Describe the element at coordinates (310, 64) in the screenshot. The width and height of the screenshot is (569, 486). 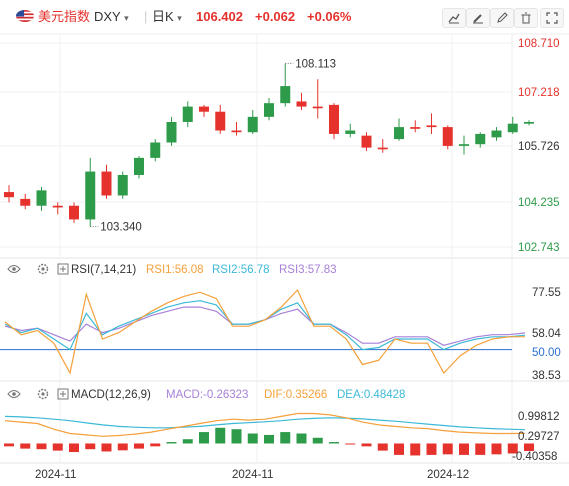
I see `high-marker: 108.113` at that location.